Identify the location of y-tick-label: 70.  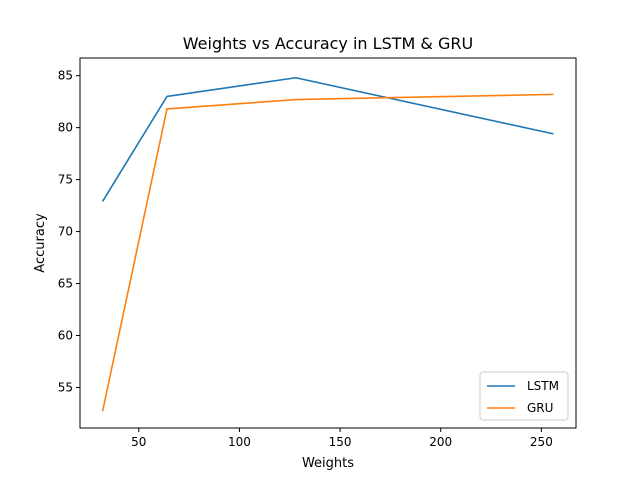
(65, 232).